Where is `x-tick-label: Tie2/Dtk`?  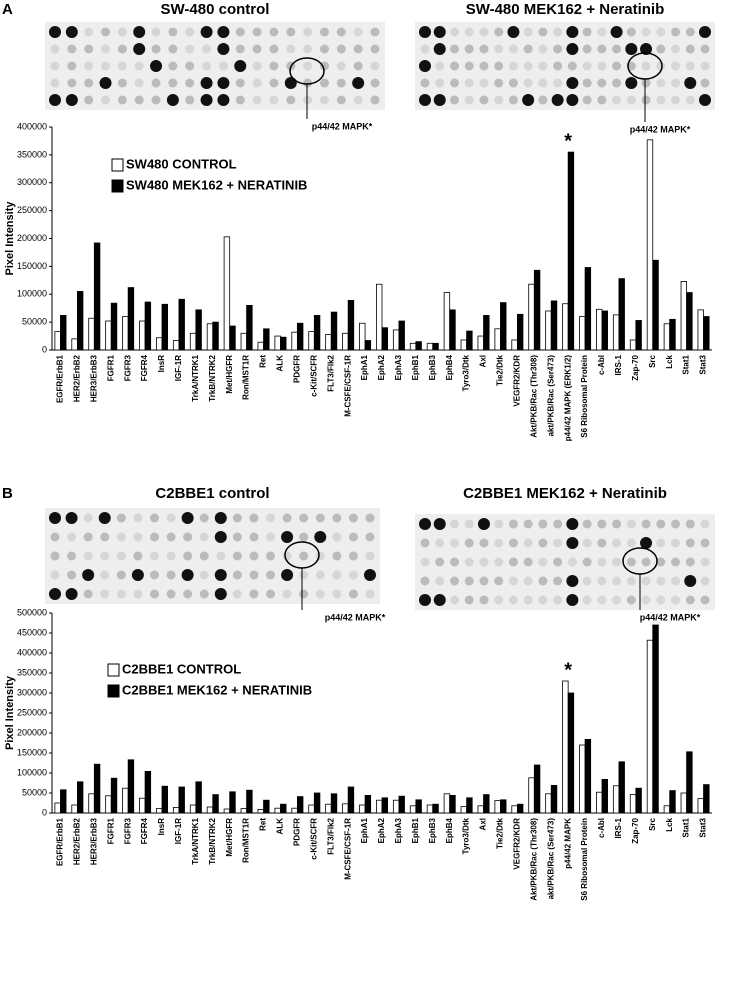
x-tick-label: Tie2/Dtk is located at coordinates (500, 370).